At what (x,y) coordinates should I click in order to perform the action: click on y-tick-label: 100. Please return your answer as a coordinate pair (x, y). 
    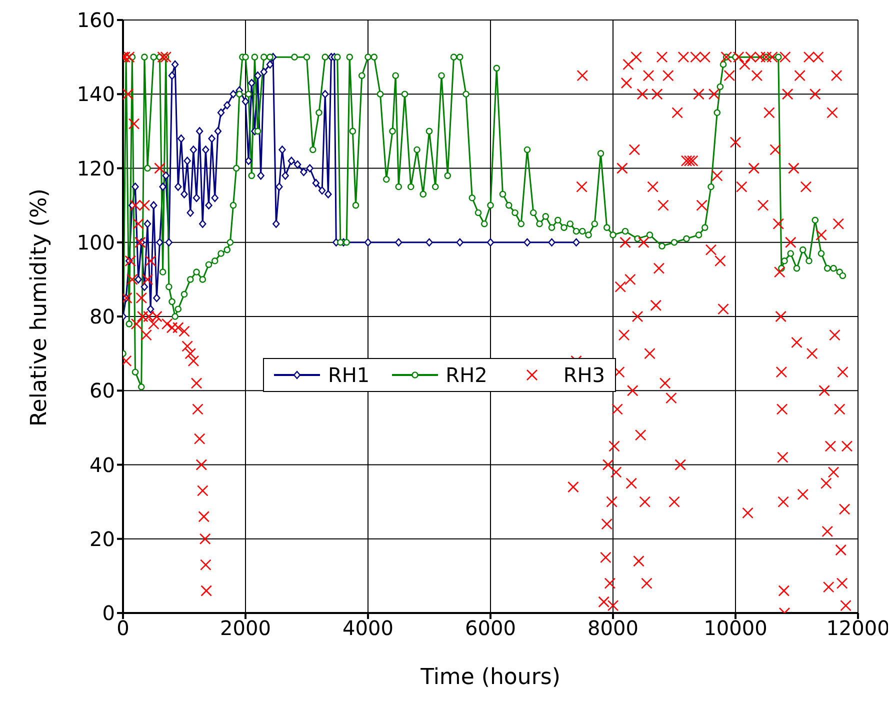
    Looking at the image, I should click on (95, 242).